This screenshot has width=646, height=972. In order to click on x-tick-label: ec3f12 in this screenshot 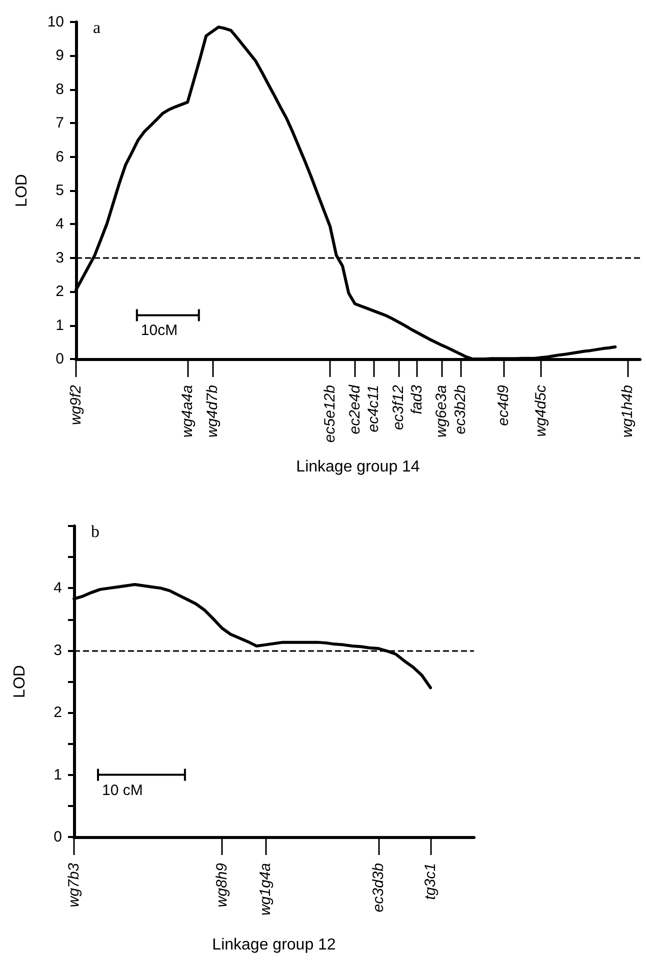, I will do `click(398, 407)`.